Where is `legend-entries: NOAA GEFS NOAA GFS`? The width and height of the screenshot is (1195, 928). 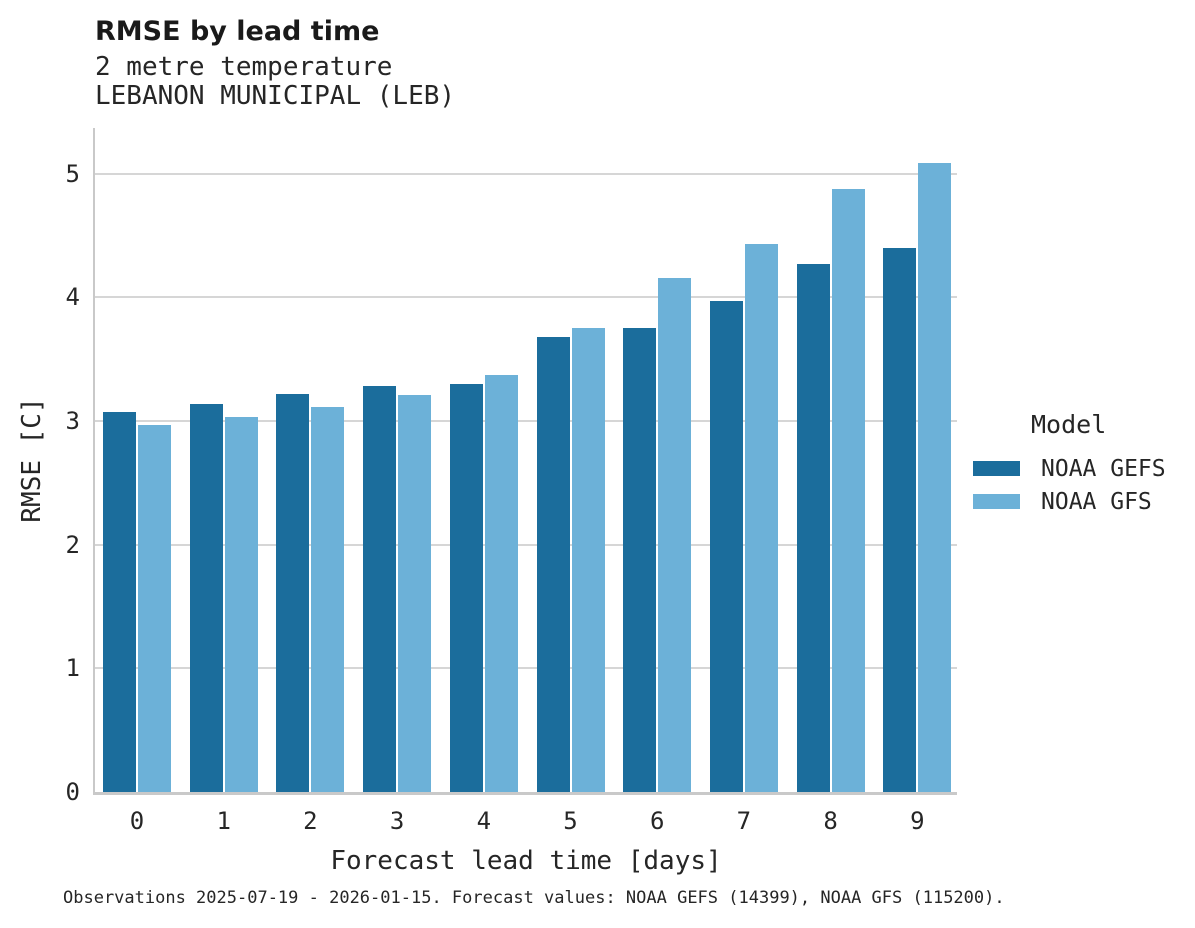 legend-entries: NOAA GEFS NOAA GFS is located at coordinates (1069, 485).